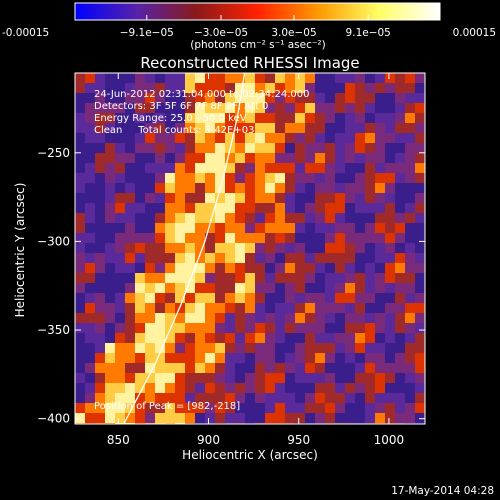 This screenshot has height=500, width=500. I want to click on colorbar-tick-label: -0.00015, so click(25, 33).